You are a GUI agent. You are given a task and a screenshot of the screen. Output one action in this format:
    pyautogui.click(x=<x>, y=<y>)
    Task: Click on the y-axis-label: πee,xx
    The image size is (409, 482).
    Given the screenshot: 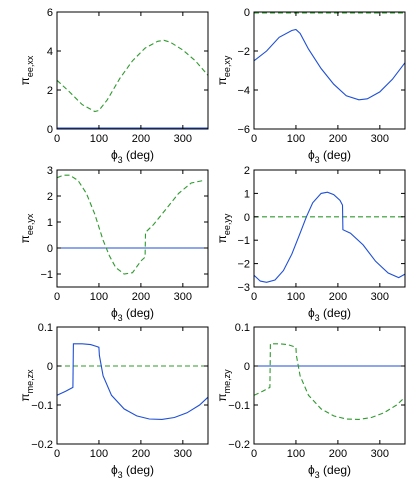 What is the action you would take?
    pyautogui.click(x=26, y=70)
    